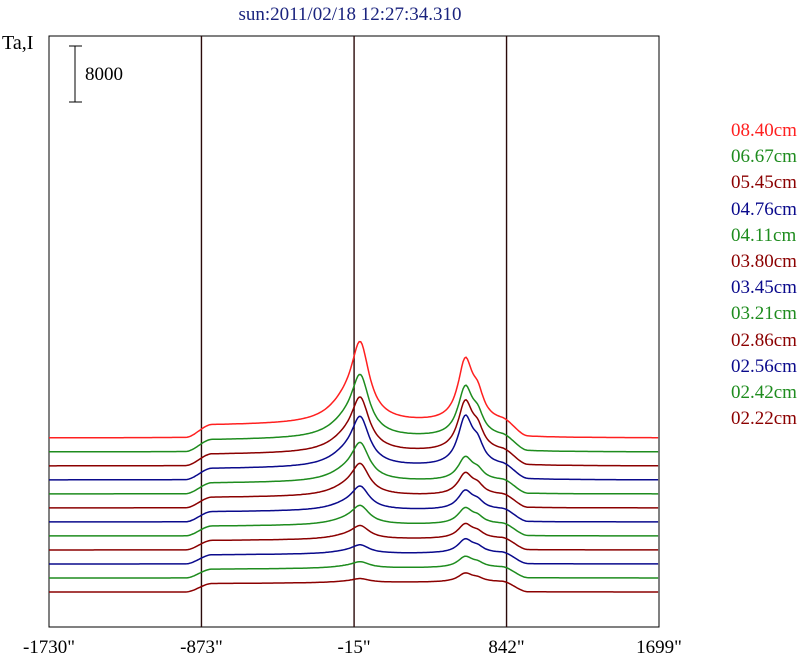  What do you see at coordinates (104, 74) in the screenshot?
I see `scale-bar-label: 8000` at bounding box center [104, 74].